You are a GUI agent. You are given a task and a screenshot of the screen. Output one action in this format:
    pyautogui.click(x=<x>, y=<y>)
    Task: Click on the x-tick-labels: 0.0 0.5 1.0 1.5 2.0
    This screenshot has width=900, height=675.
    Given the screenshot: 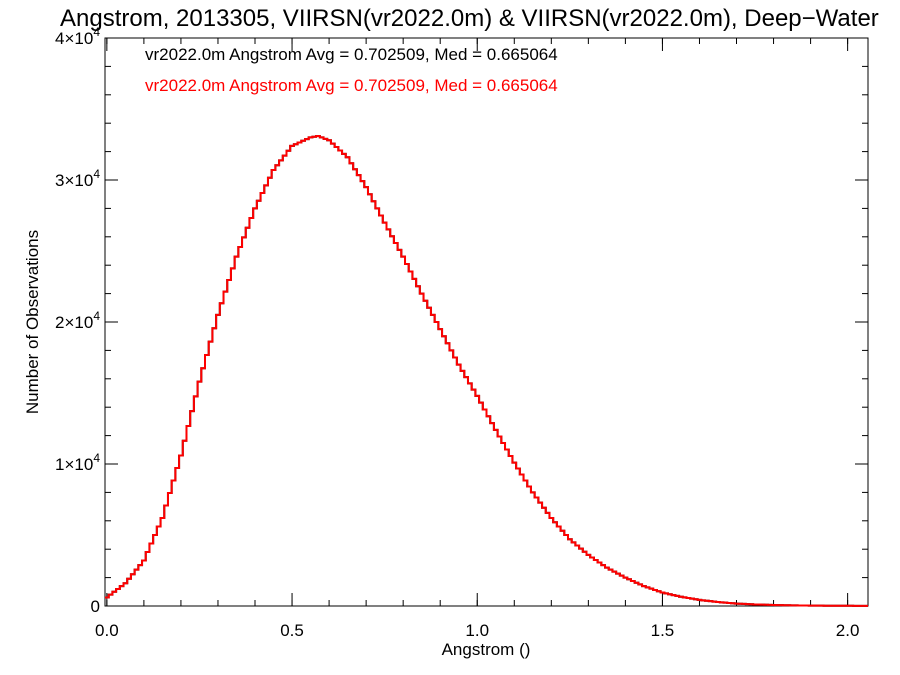 What is the action you would take?
    pyautogui.click(x=477, y=630)
    